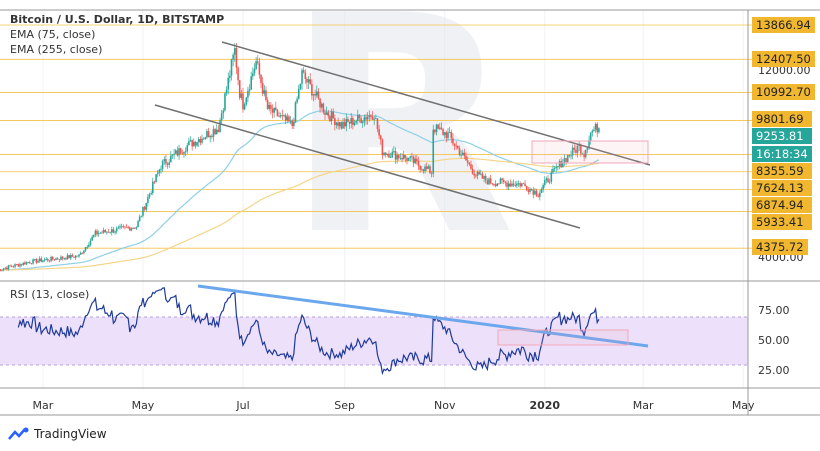 The height and width of the screenshot is (451, 820). Describe the element at coordinates (367, 166) in the screenshot. I see `channel-lower-line` at that location.